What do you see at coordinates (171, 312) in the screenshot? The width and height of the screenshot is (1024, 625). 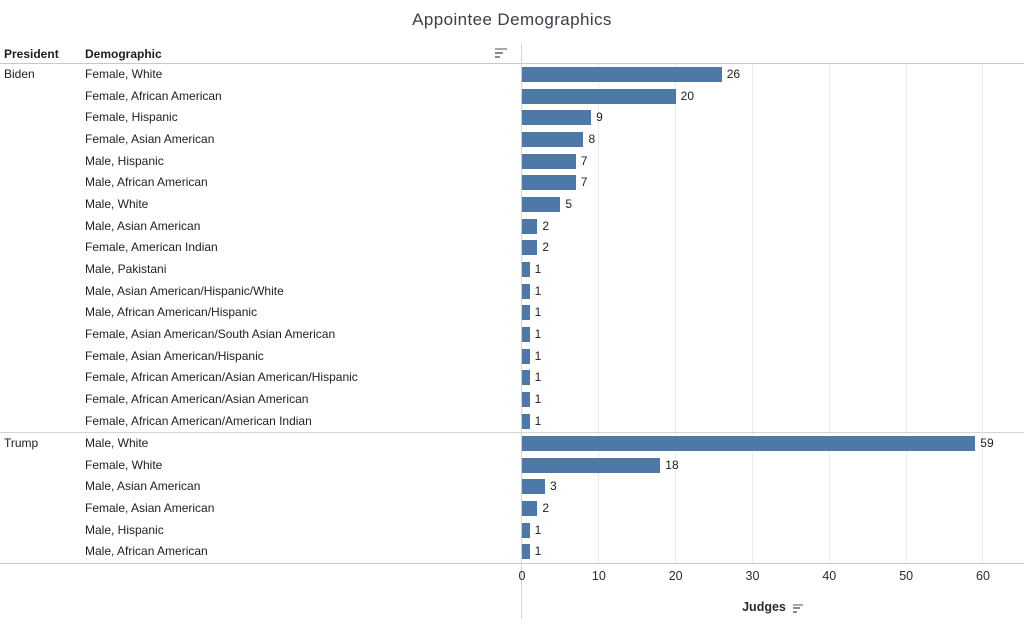 I see `demographic-label: Male, African American/Hispanic` at bounding box center [171, 312].